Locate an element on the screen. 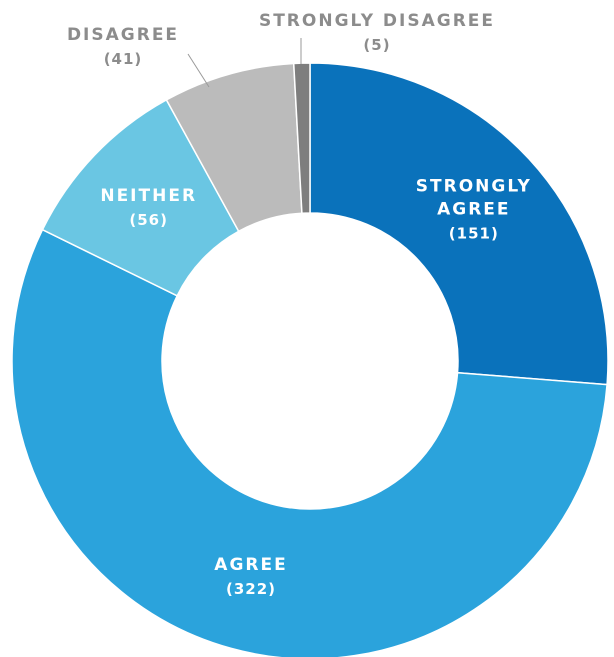  slice-count-neither: (56) is located at coordinates (148, 220).